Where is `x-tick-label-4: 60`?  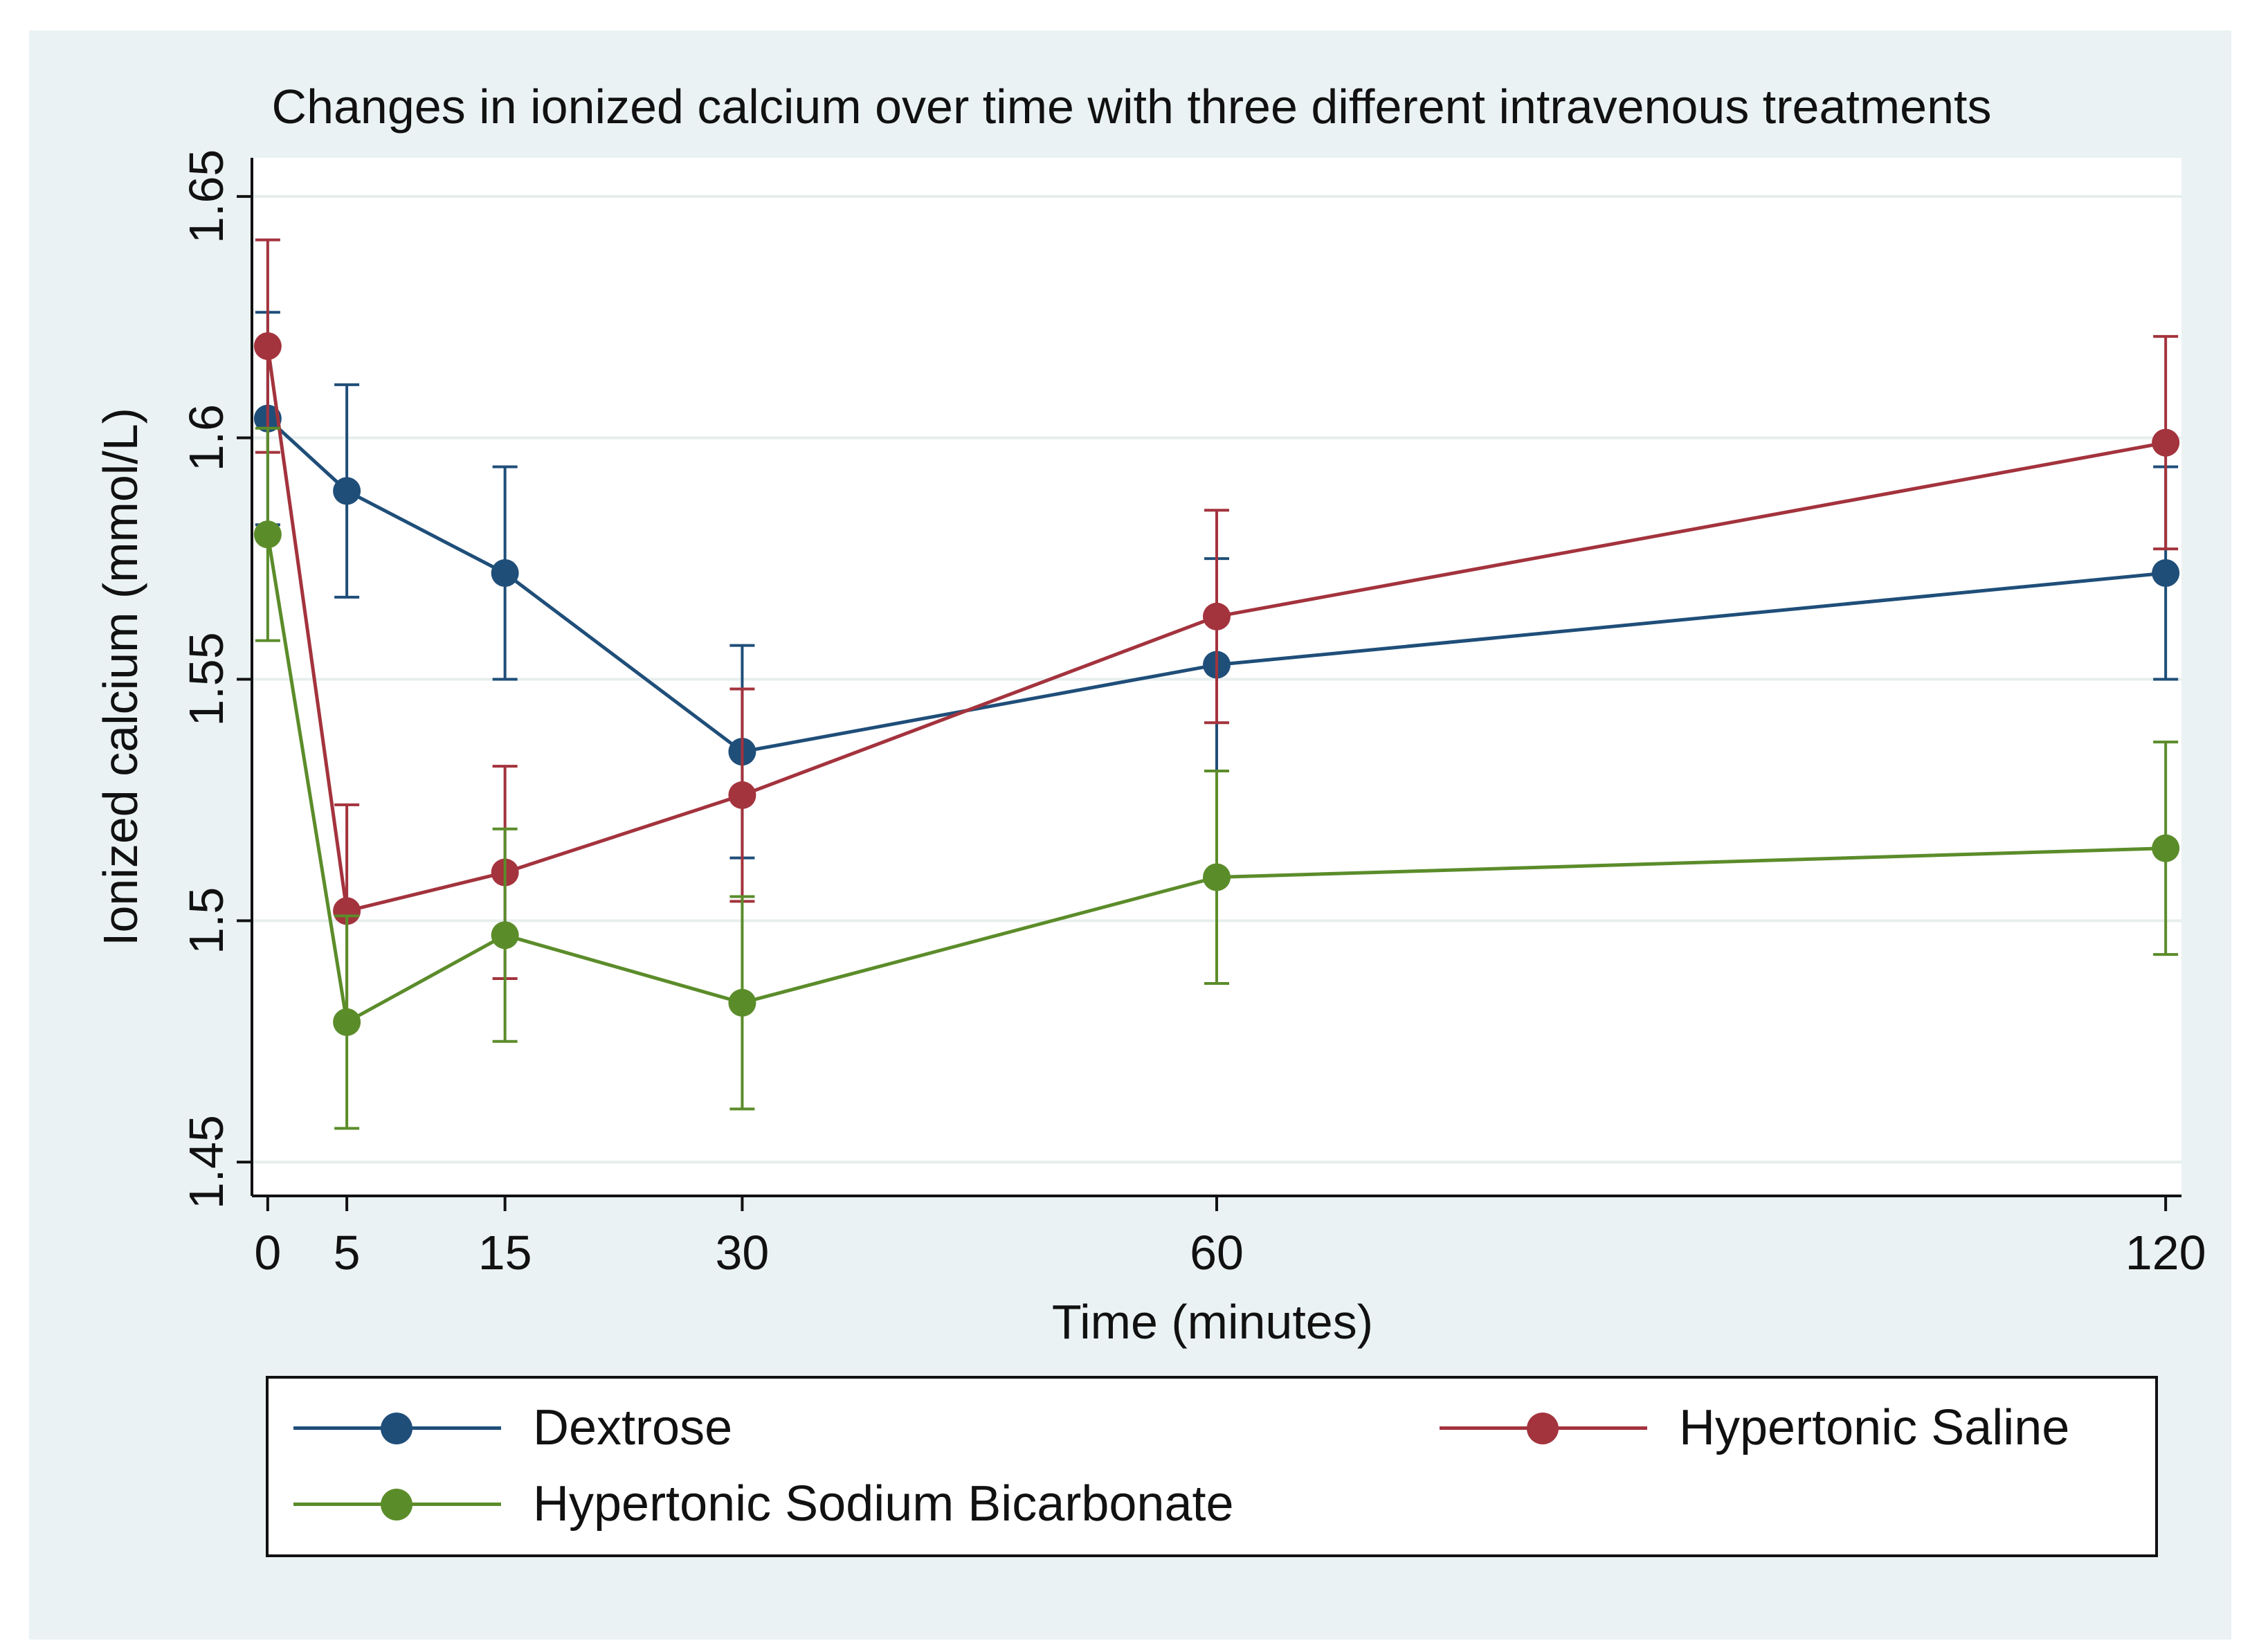 x-tick-label-4: 60 is located at coordinates (1217, 1253).